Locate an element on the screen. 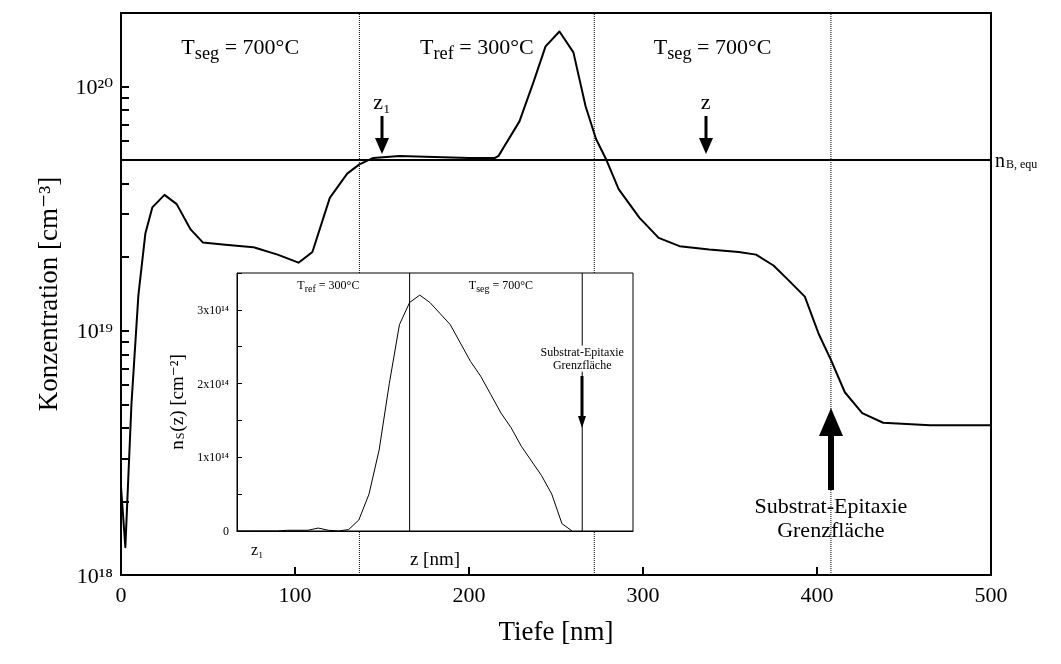  annotation: z is located at coordinates (705, 101).